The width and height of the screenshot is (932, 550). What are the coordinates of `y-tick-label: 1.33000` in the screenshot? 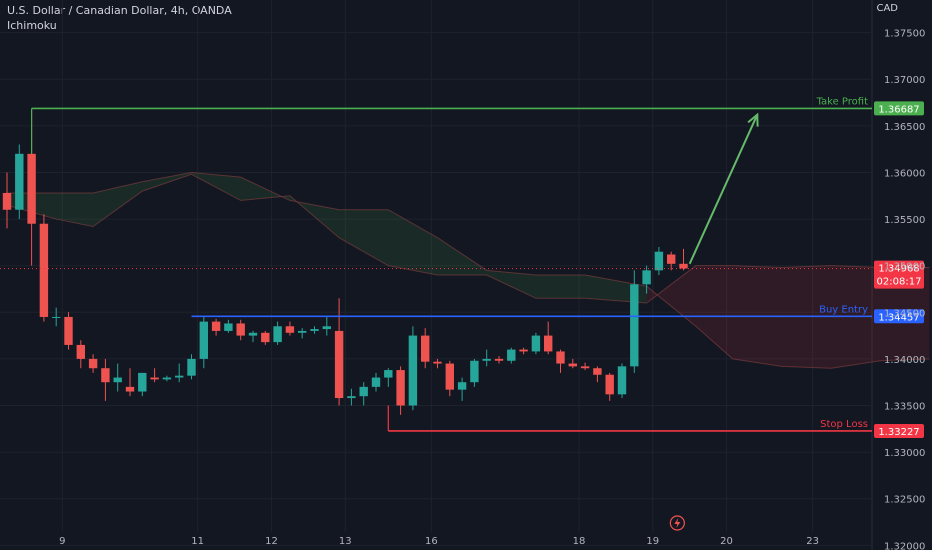 It's located at (904, 453).